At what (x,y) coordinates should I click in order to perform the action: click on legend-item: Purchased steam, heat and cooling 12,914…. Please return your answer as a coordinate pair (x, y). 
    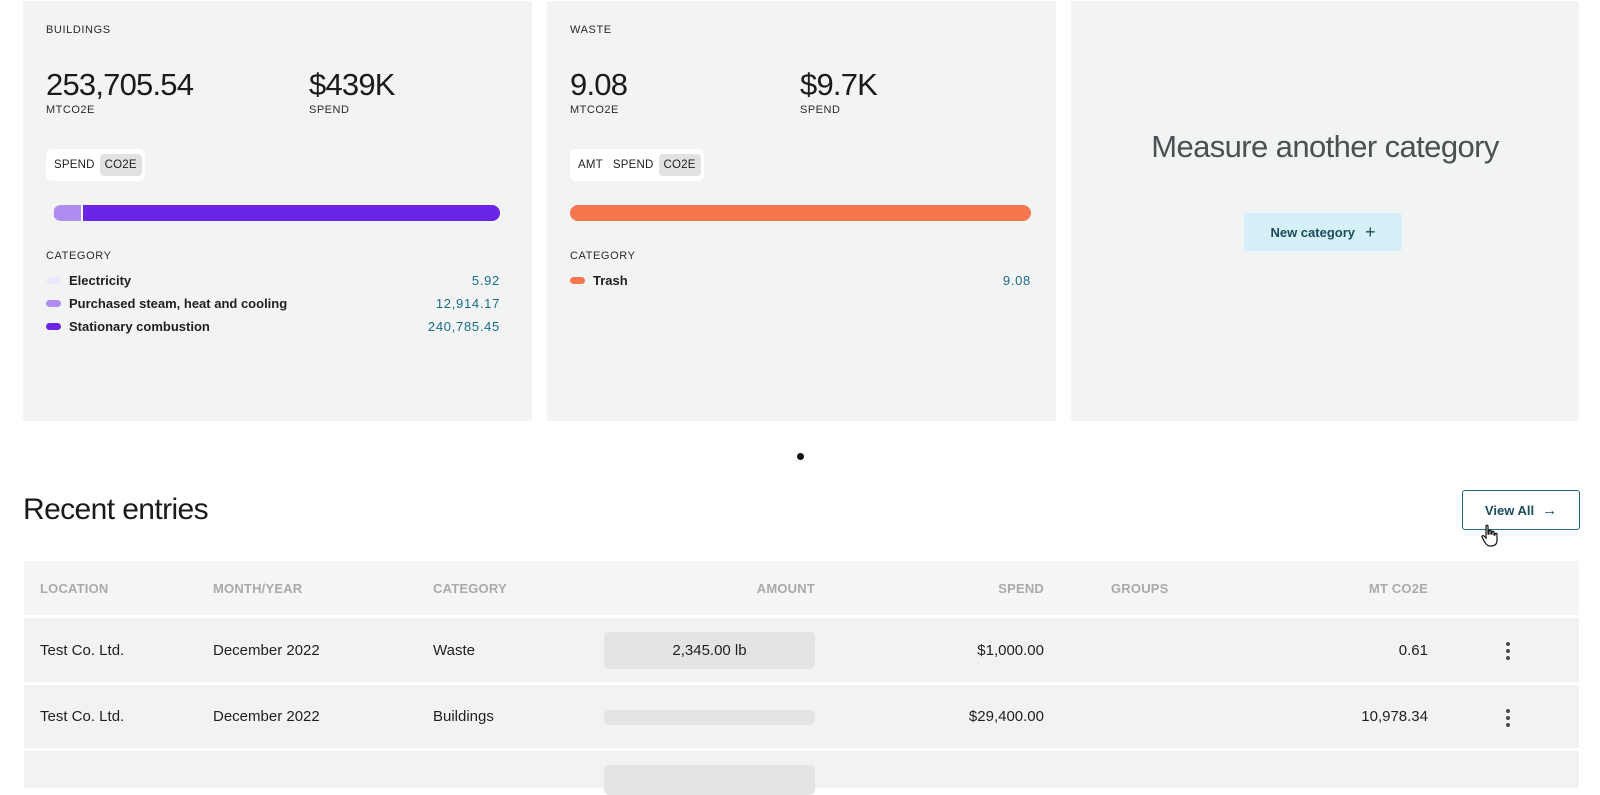
    Looking at the image, I should click on (273, 303).